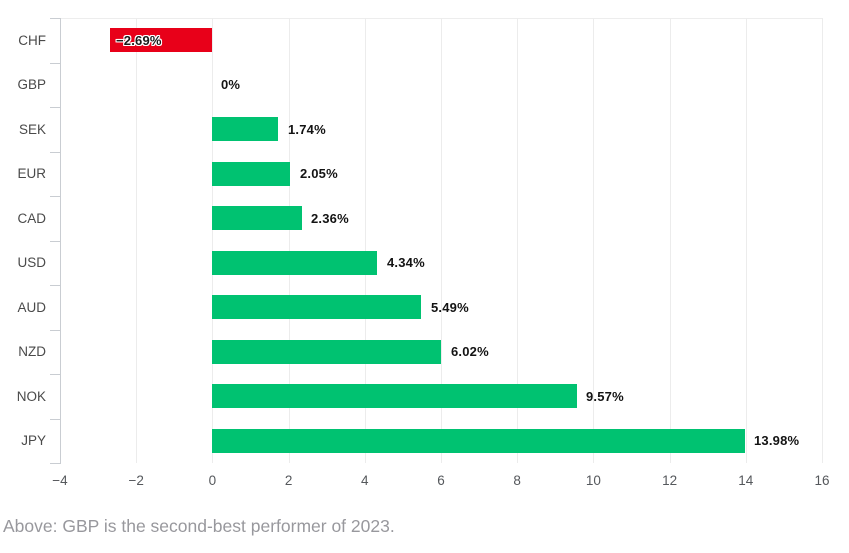 The height and width of the screenshot is (553, 849). I want to click on x-tick-label-10: 10, so click(593, 480).